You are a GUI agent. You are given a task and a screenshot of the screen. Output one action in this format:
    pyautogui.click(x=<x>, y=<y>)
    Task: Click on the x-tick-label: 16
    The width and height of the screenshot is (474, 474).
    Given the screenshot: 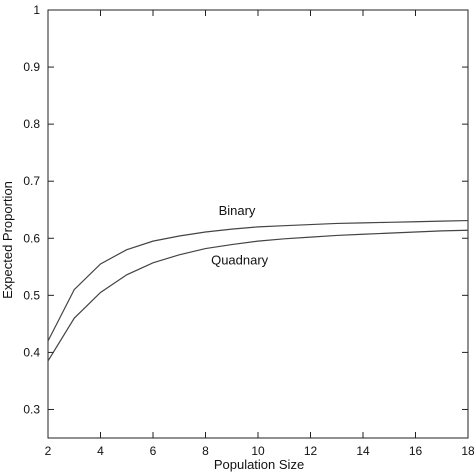 What is the action you would take?
    pyautogui.click(x=416, y=451)
    